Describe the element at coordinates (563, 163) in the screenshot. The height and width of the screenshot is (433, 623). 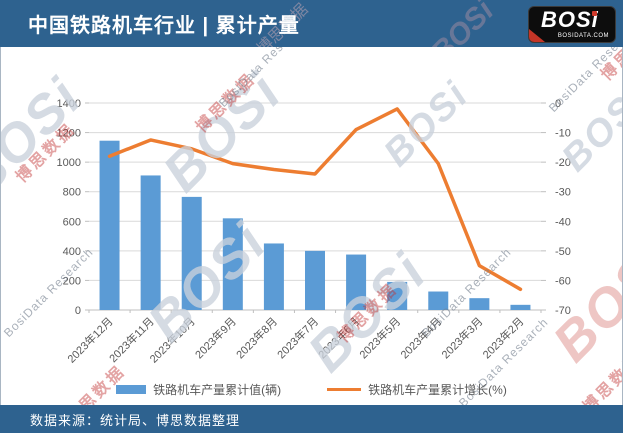
I see `right-axis-tick: -20` at that location.